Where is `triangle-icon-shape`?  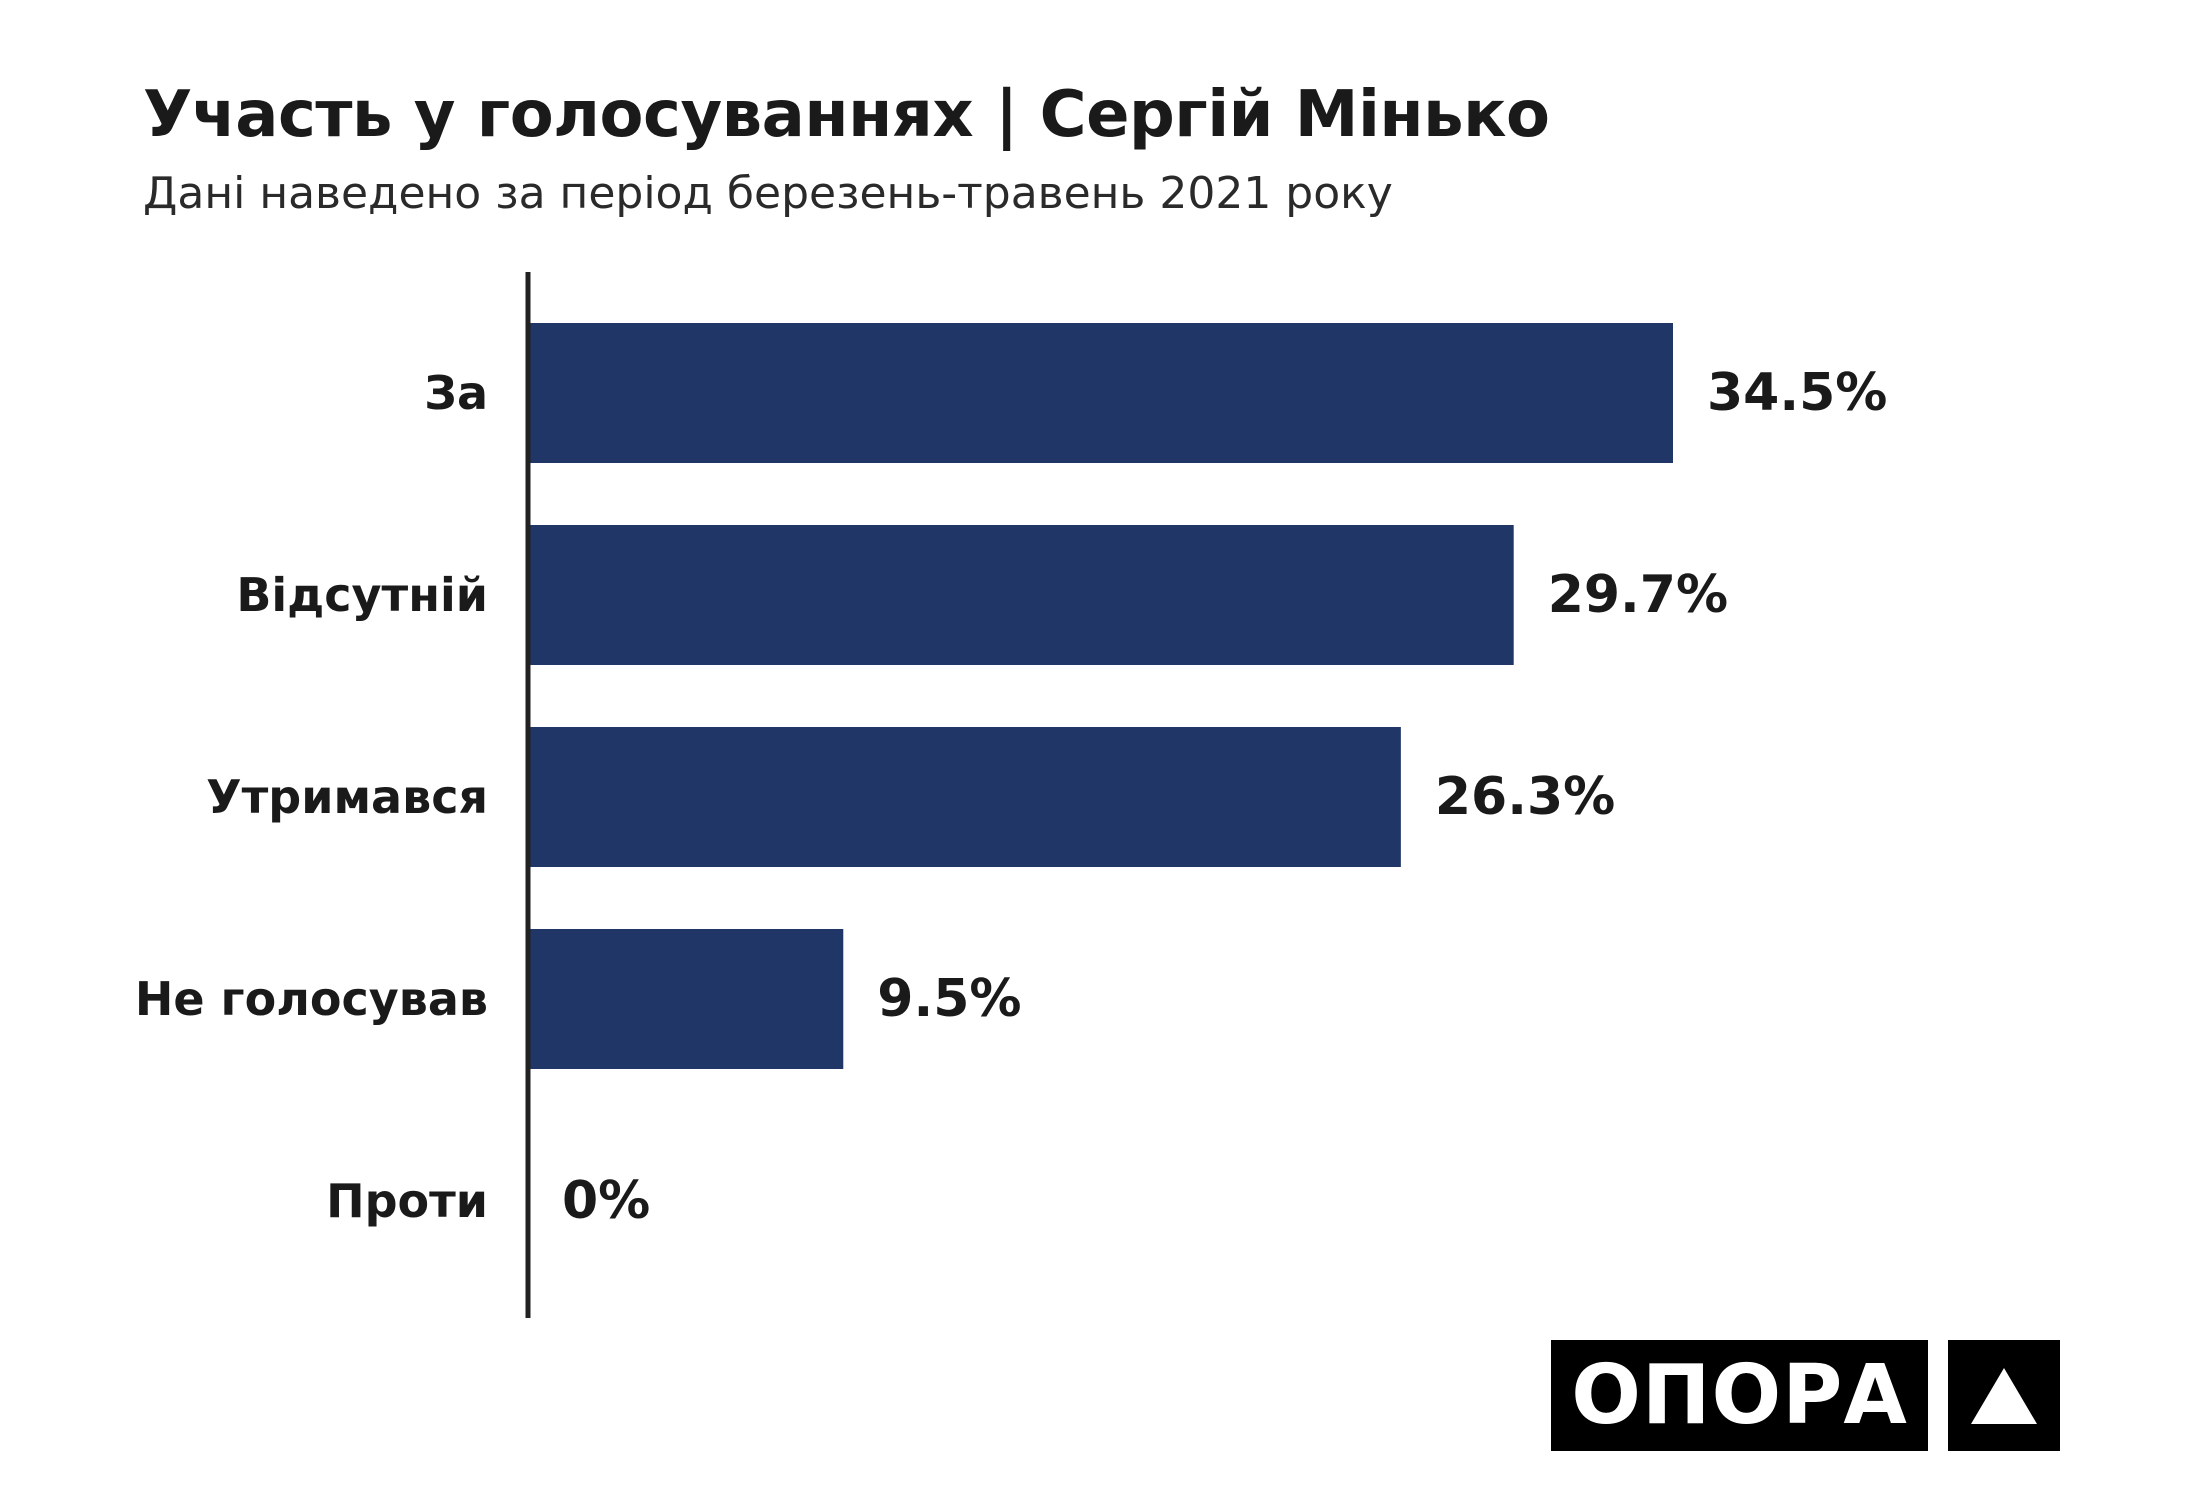
triangle-icon-shape is located at coordinates (2004, 1395).